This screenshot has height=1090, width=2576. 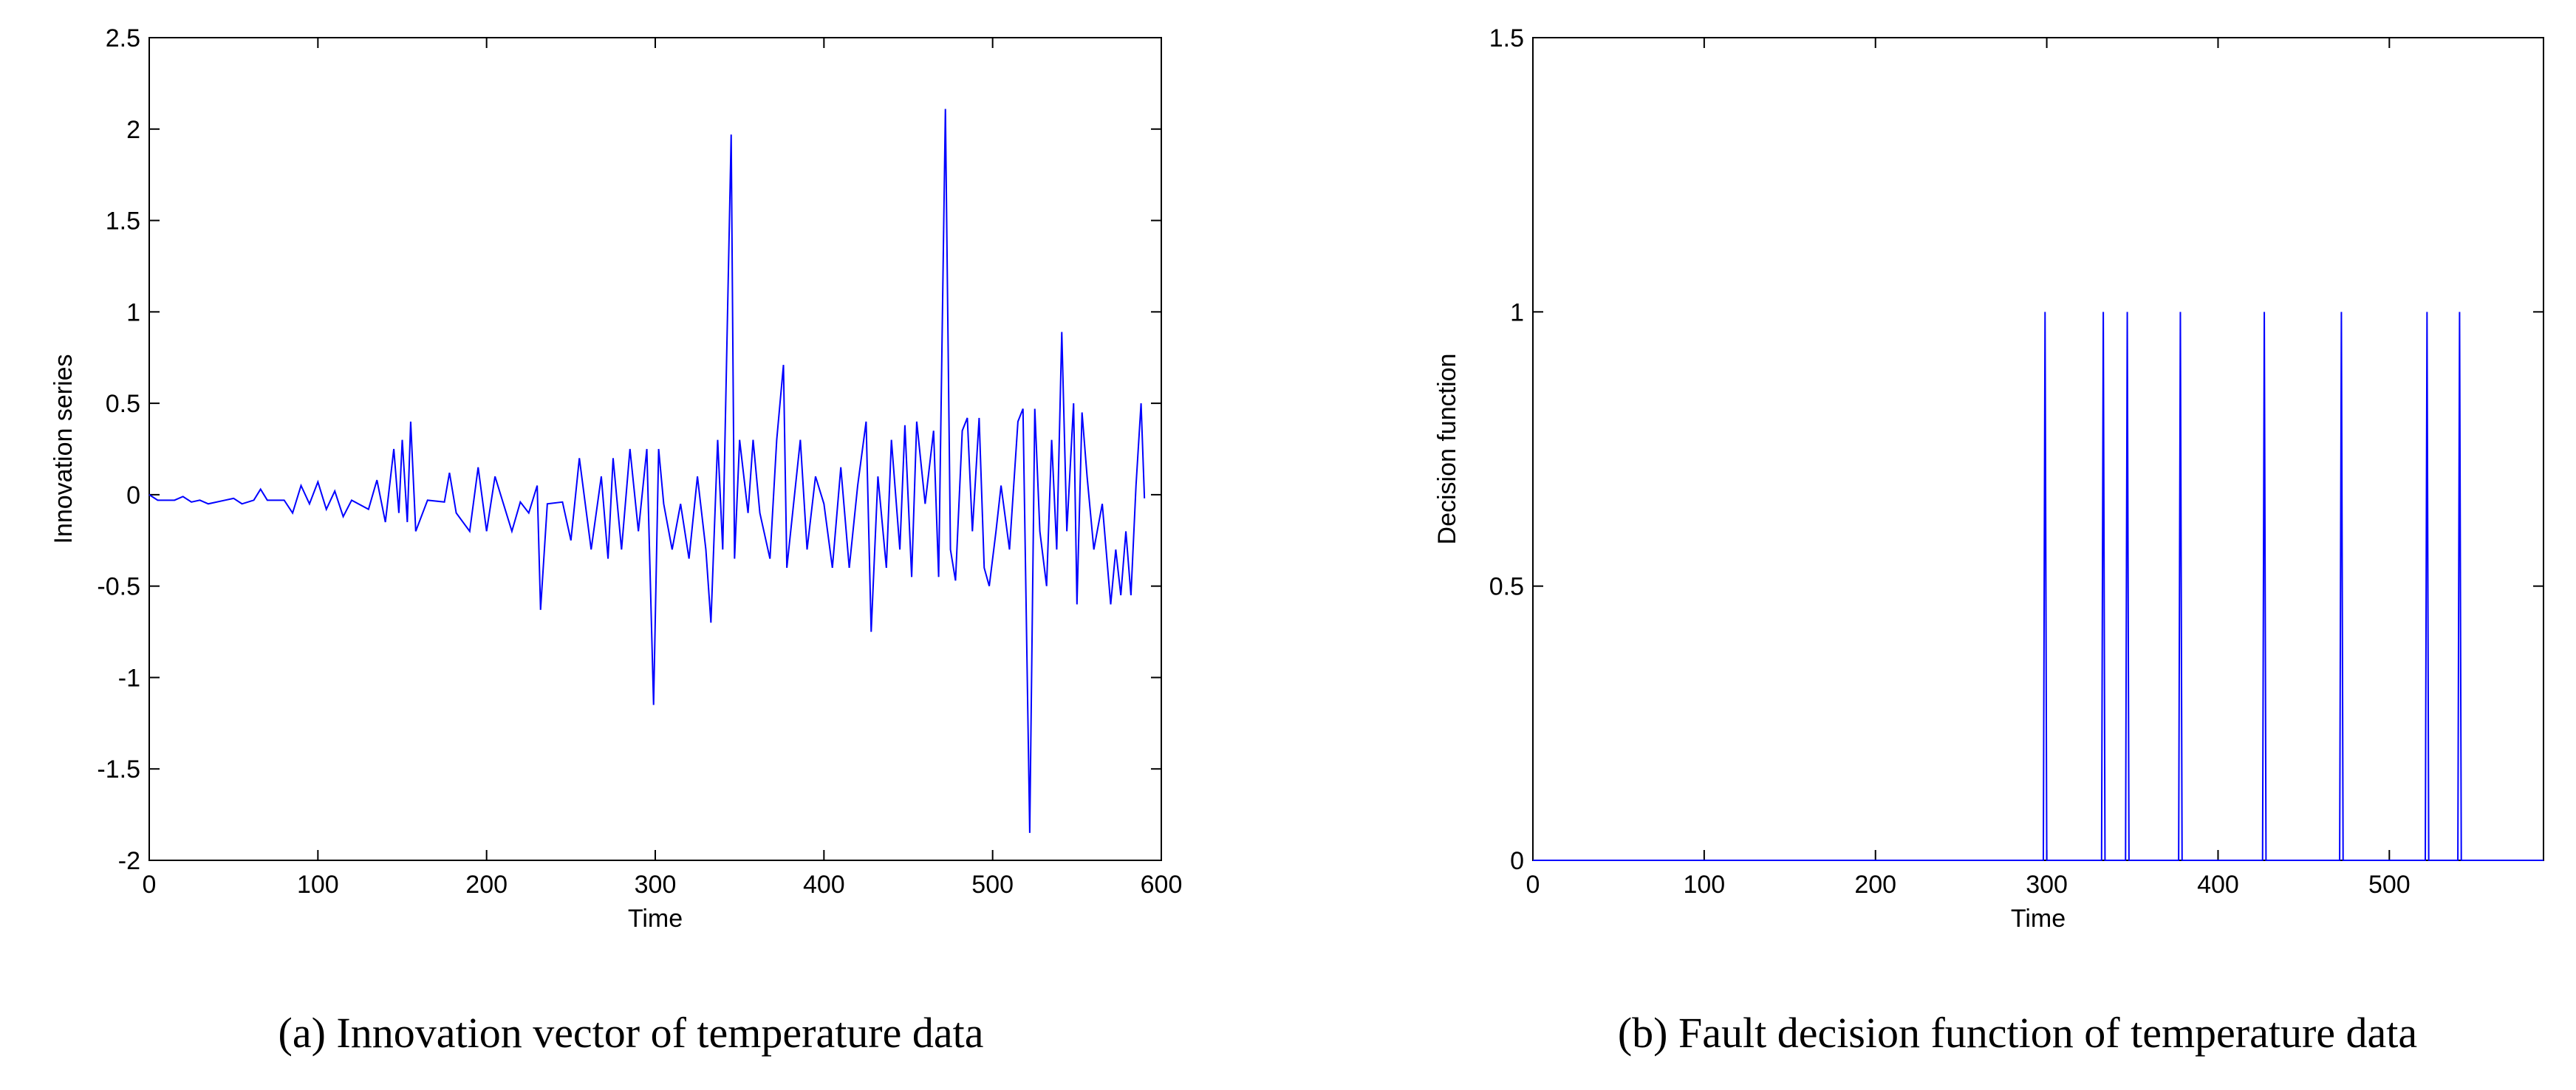 What do you see at coordinates (119, 769) in the screenshot?
I see `y-tick-label: -1.5` at bounding box center [119, 769].